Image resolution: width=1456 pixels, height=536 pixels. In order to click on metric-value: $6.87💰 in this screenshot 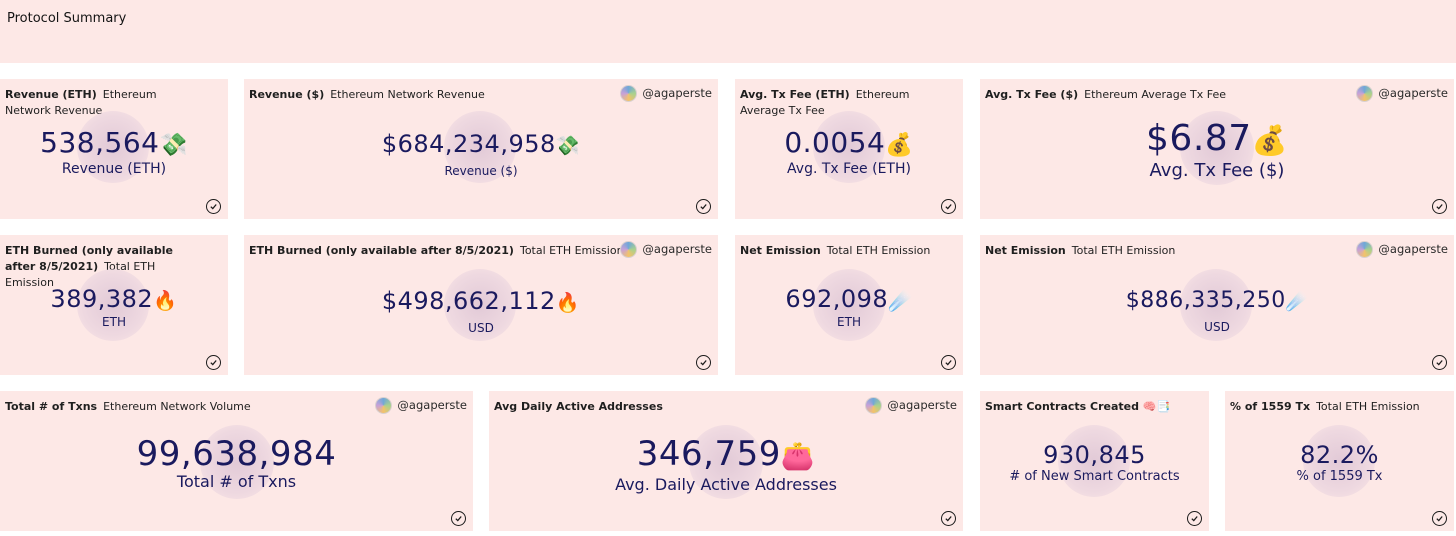, I will do `click(1217, 138)`.